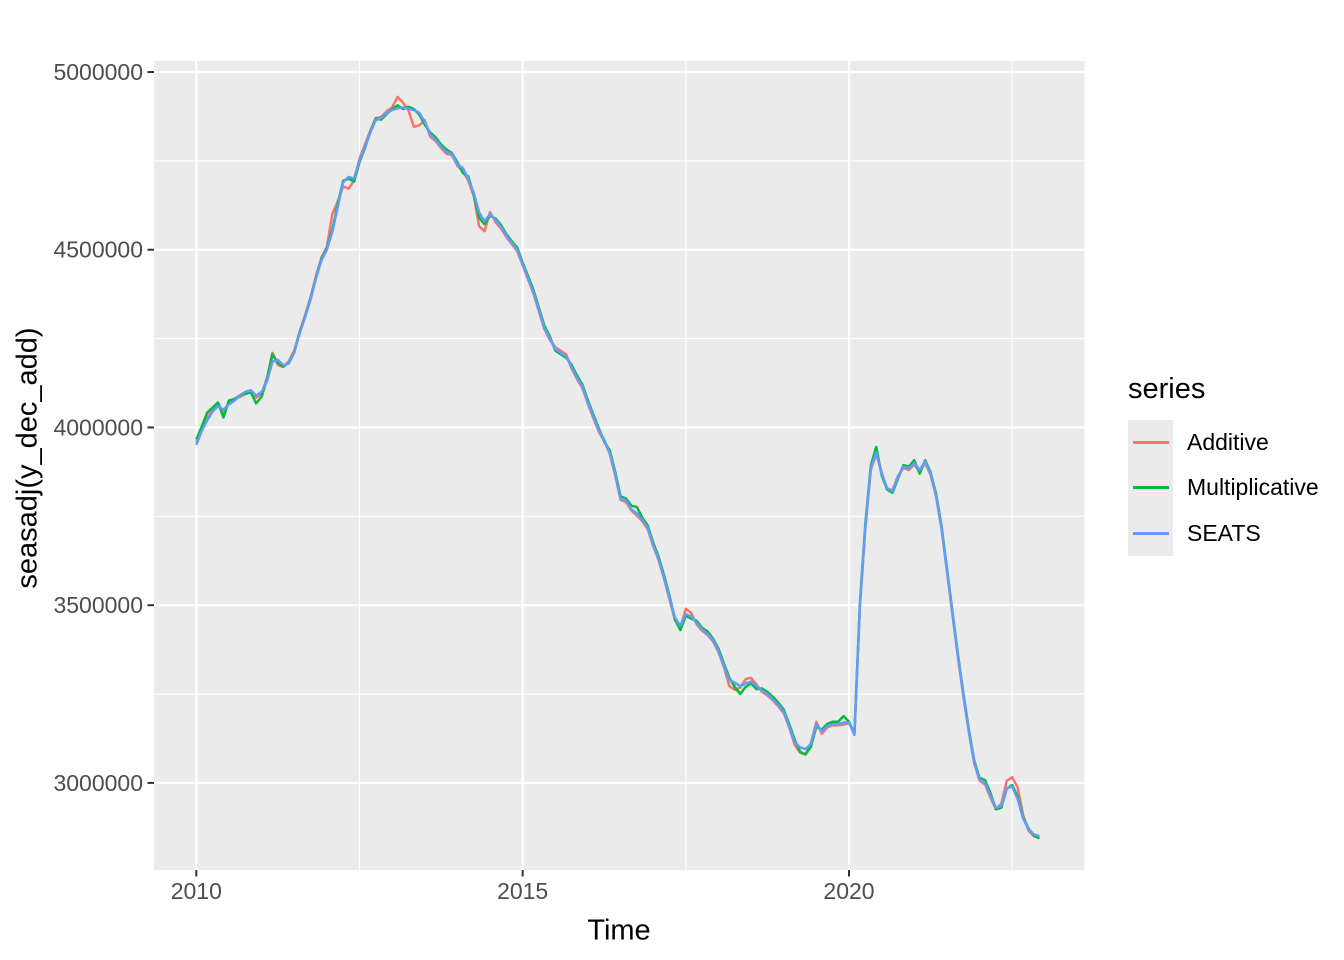 The image size is (1344, 960). What do you see at coordinates (848, 891) in the screenshot?
I see `x-tick-label-2020: 2020` at bounding box center [848, 891].